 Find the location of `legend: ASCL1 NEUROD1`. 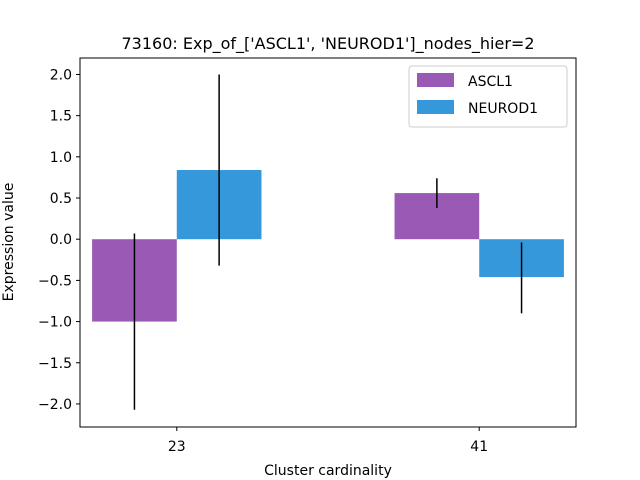

legend: ASCL1 NEUROD1 is located at coordinates (488, 96).